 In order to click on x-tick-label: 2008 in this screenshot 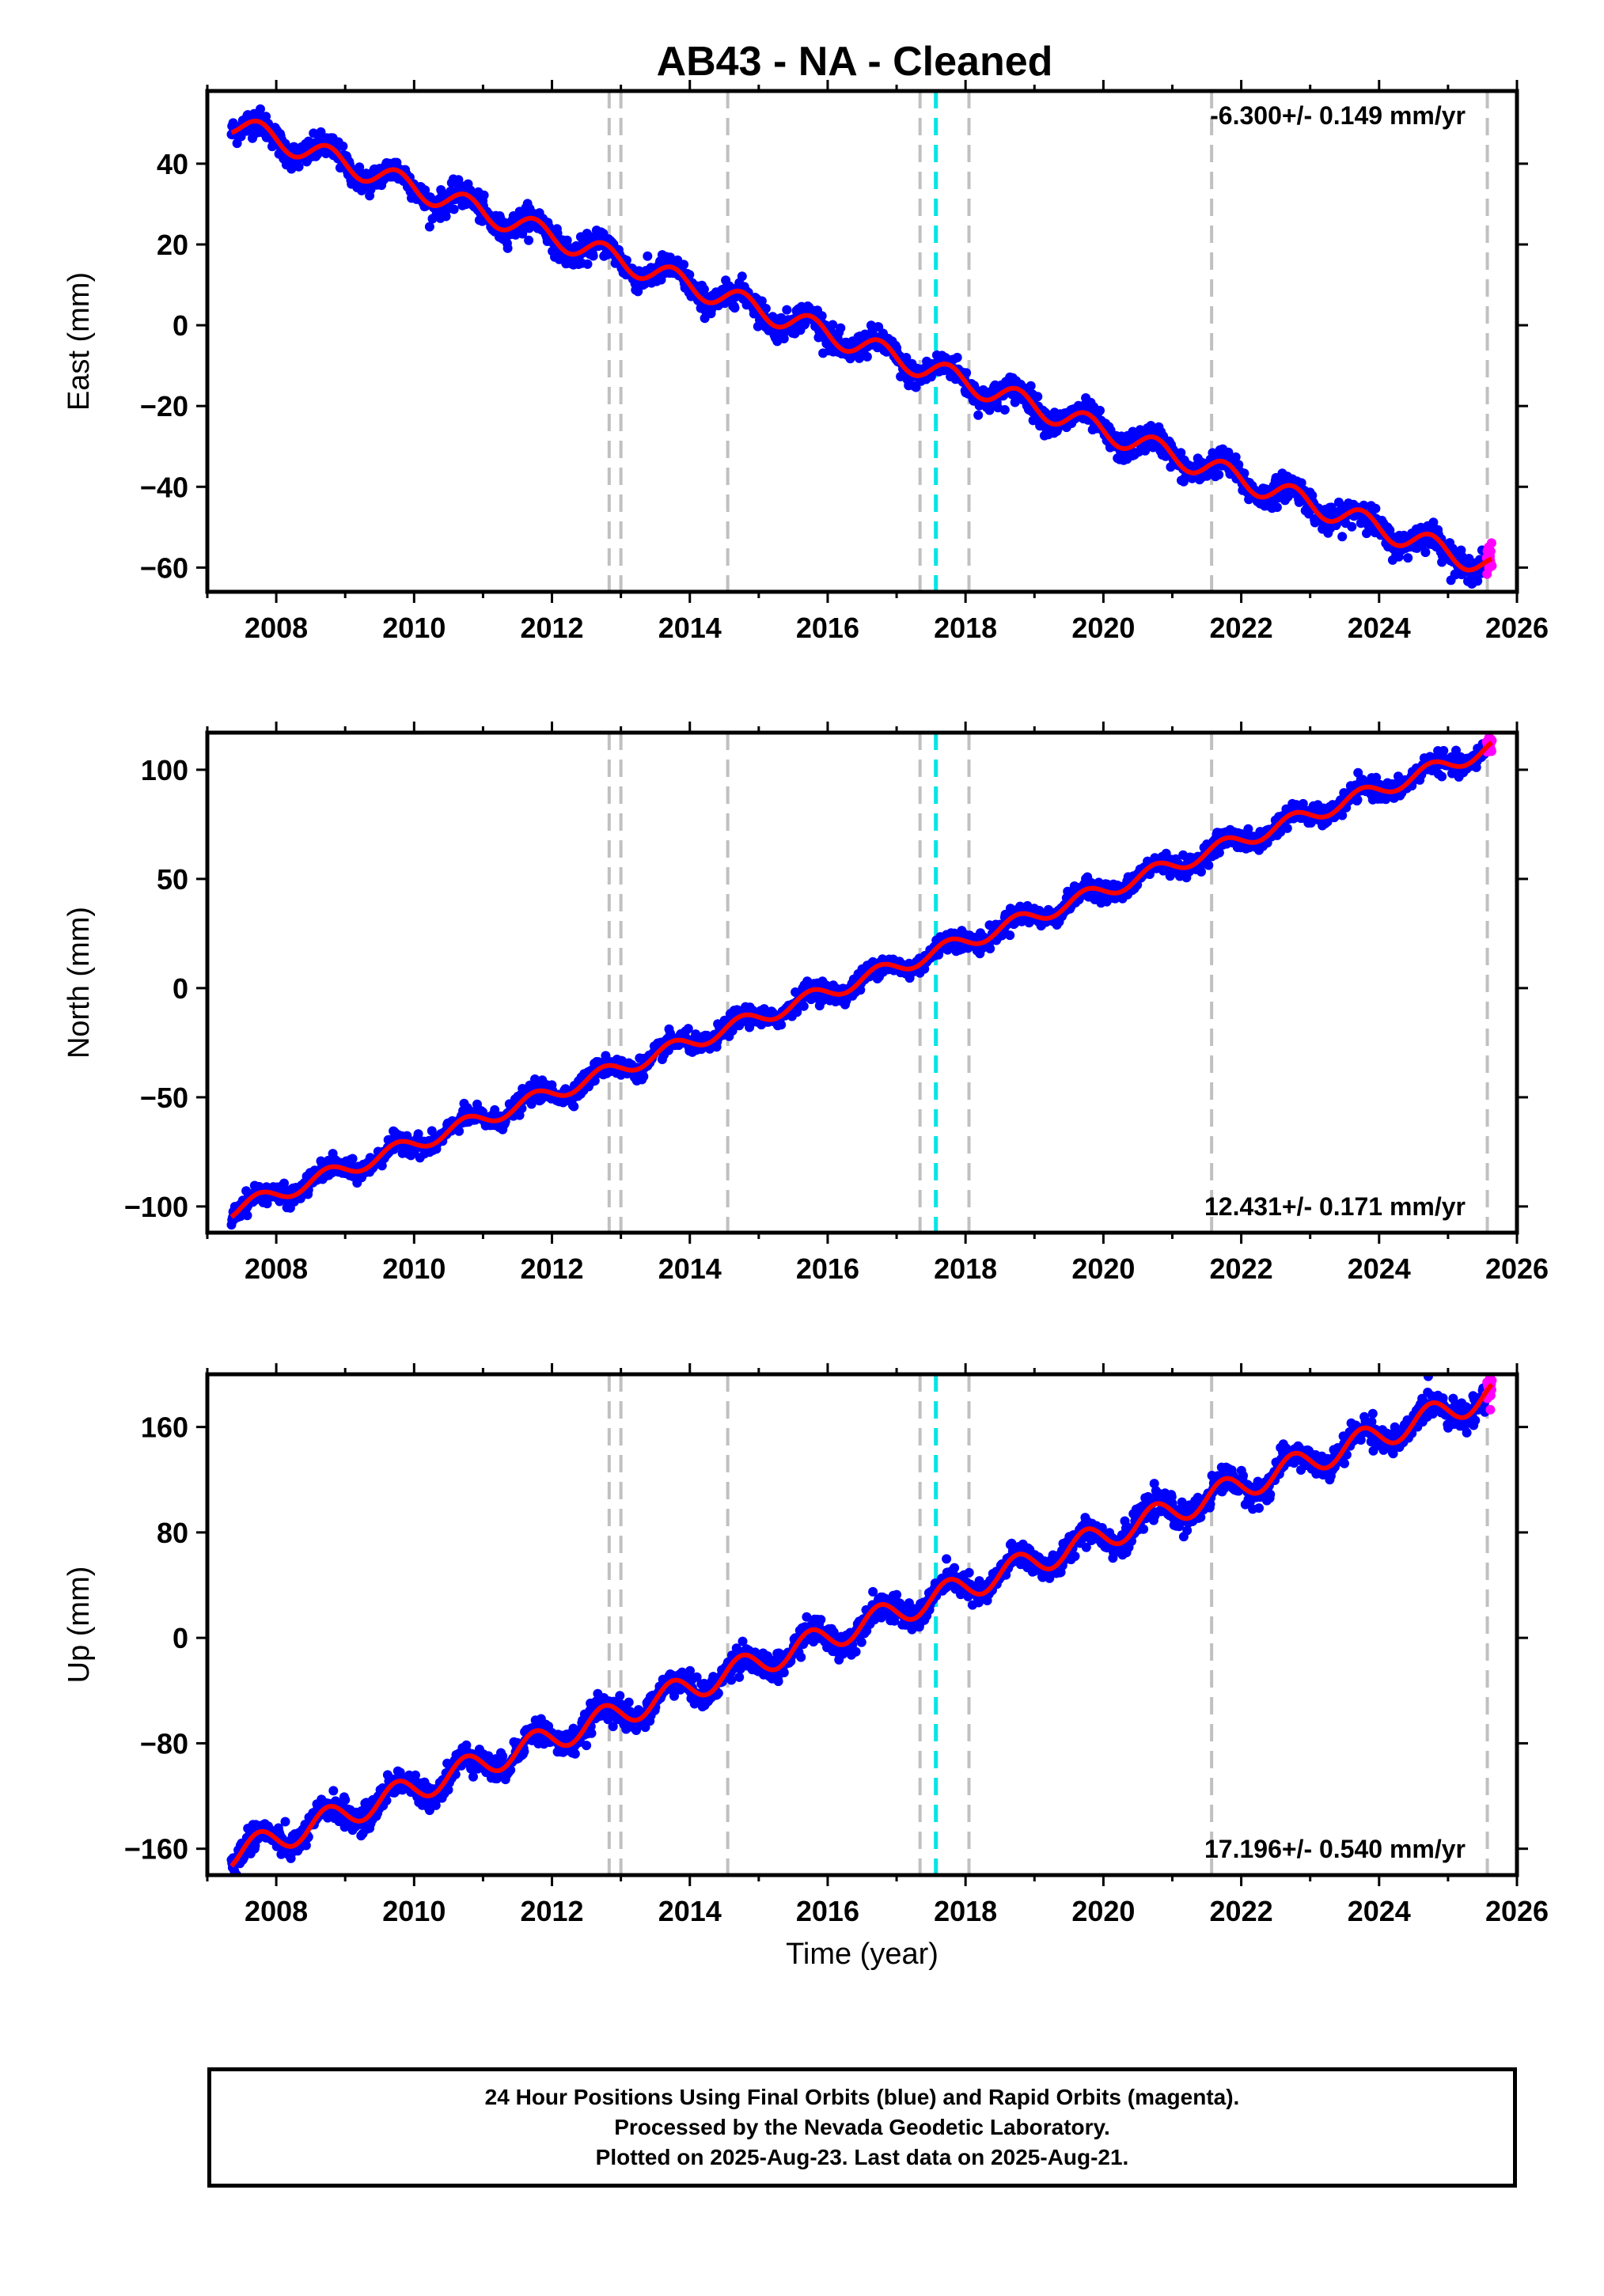, I will do `click(276, 628)`.